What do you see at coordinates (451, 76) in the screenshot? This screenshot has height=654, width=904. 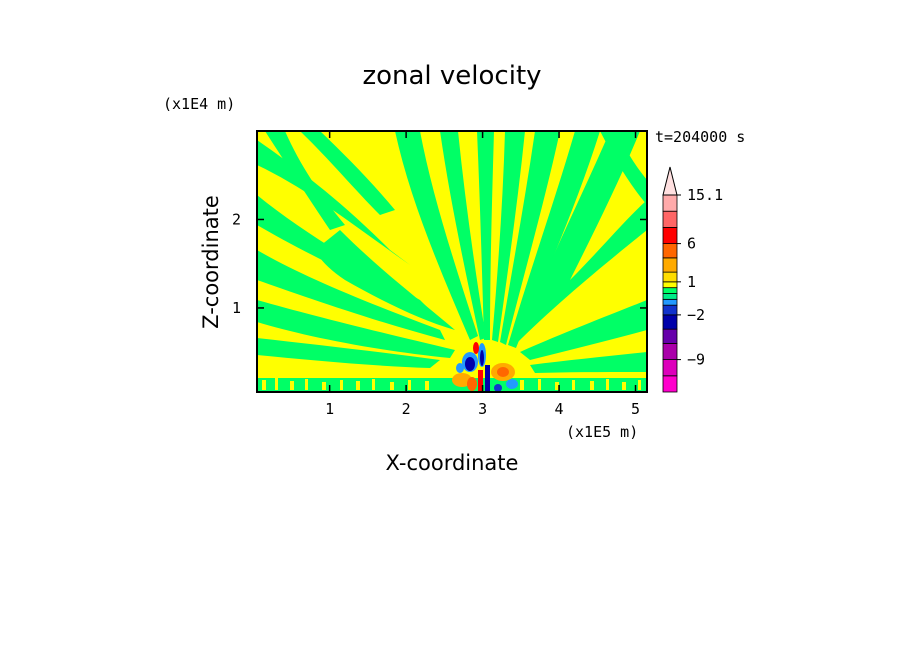 I see `chart-title: zonal velocity` at bounding box center [451, 76].